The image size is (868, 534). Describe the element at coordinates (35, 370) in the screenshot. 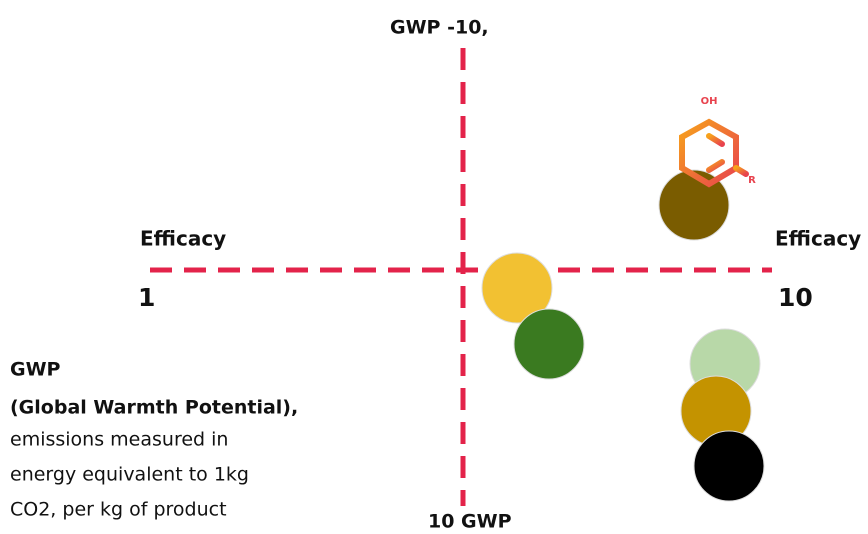

I see `legend-title: GWP` at that location.